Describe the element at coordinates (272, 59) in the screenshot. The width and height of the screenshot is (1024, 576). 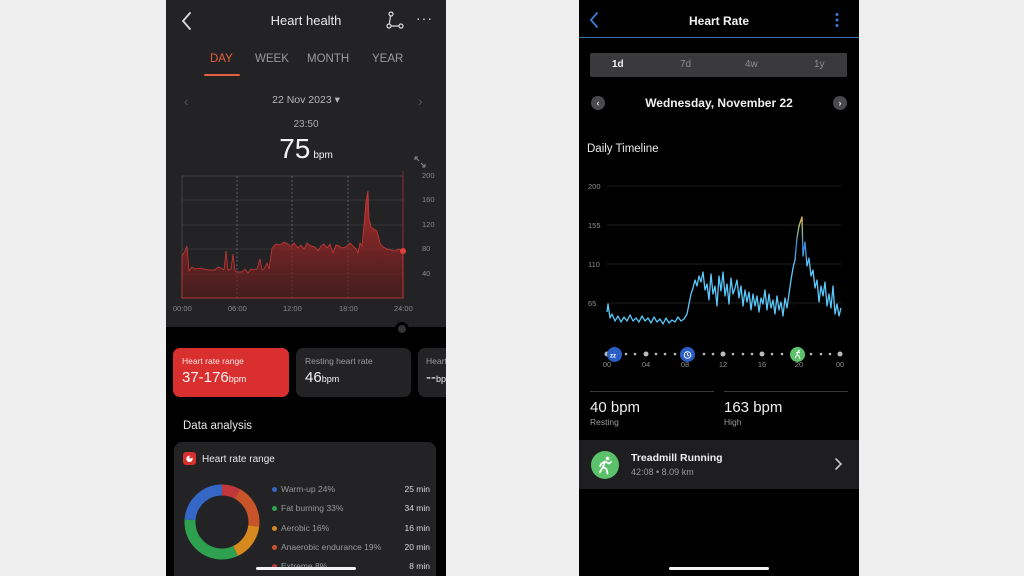
I see `tab-week: WEEK` at that location.